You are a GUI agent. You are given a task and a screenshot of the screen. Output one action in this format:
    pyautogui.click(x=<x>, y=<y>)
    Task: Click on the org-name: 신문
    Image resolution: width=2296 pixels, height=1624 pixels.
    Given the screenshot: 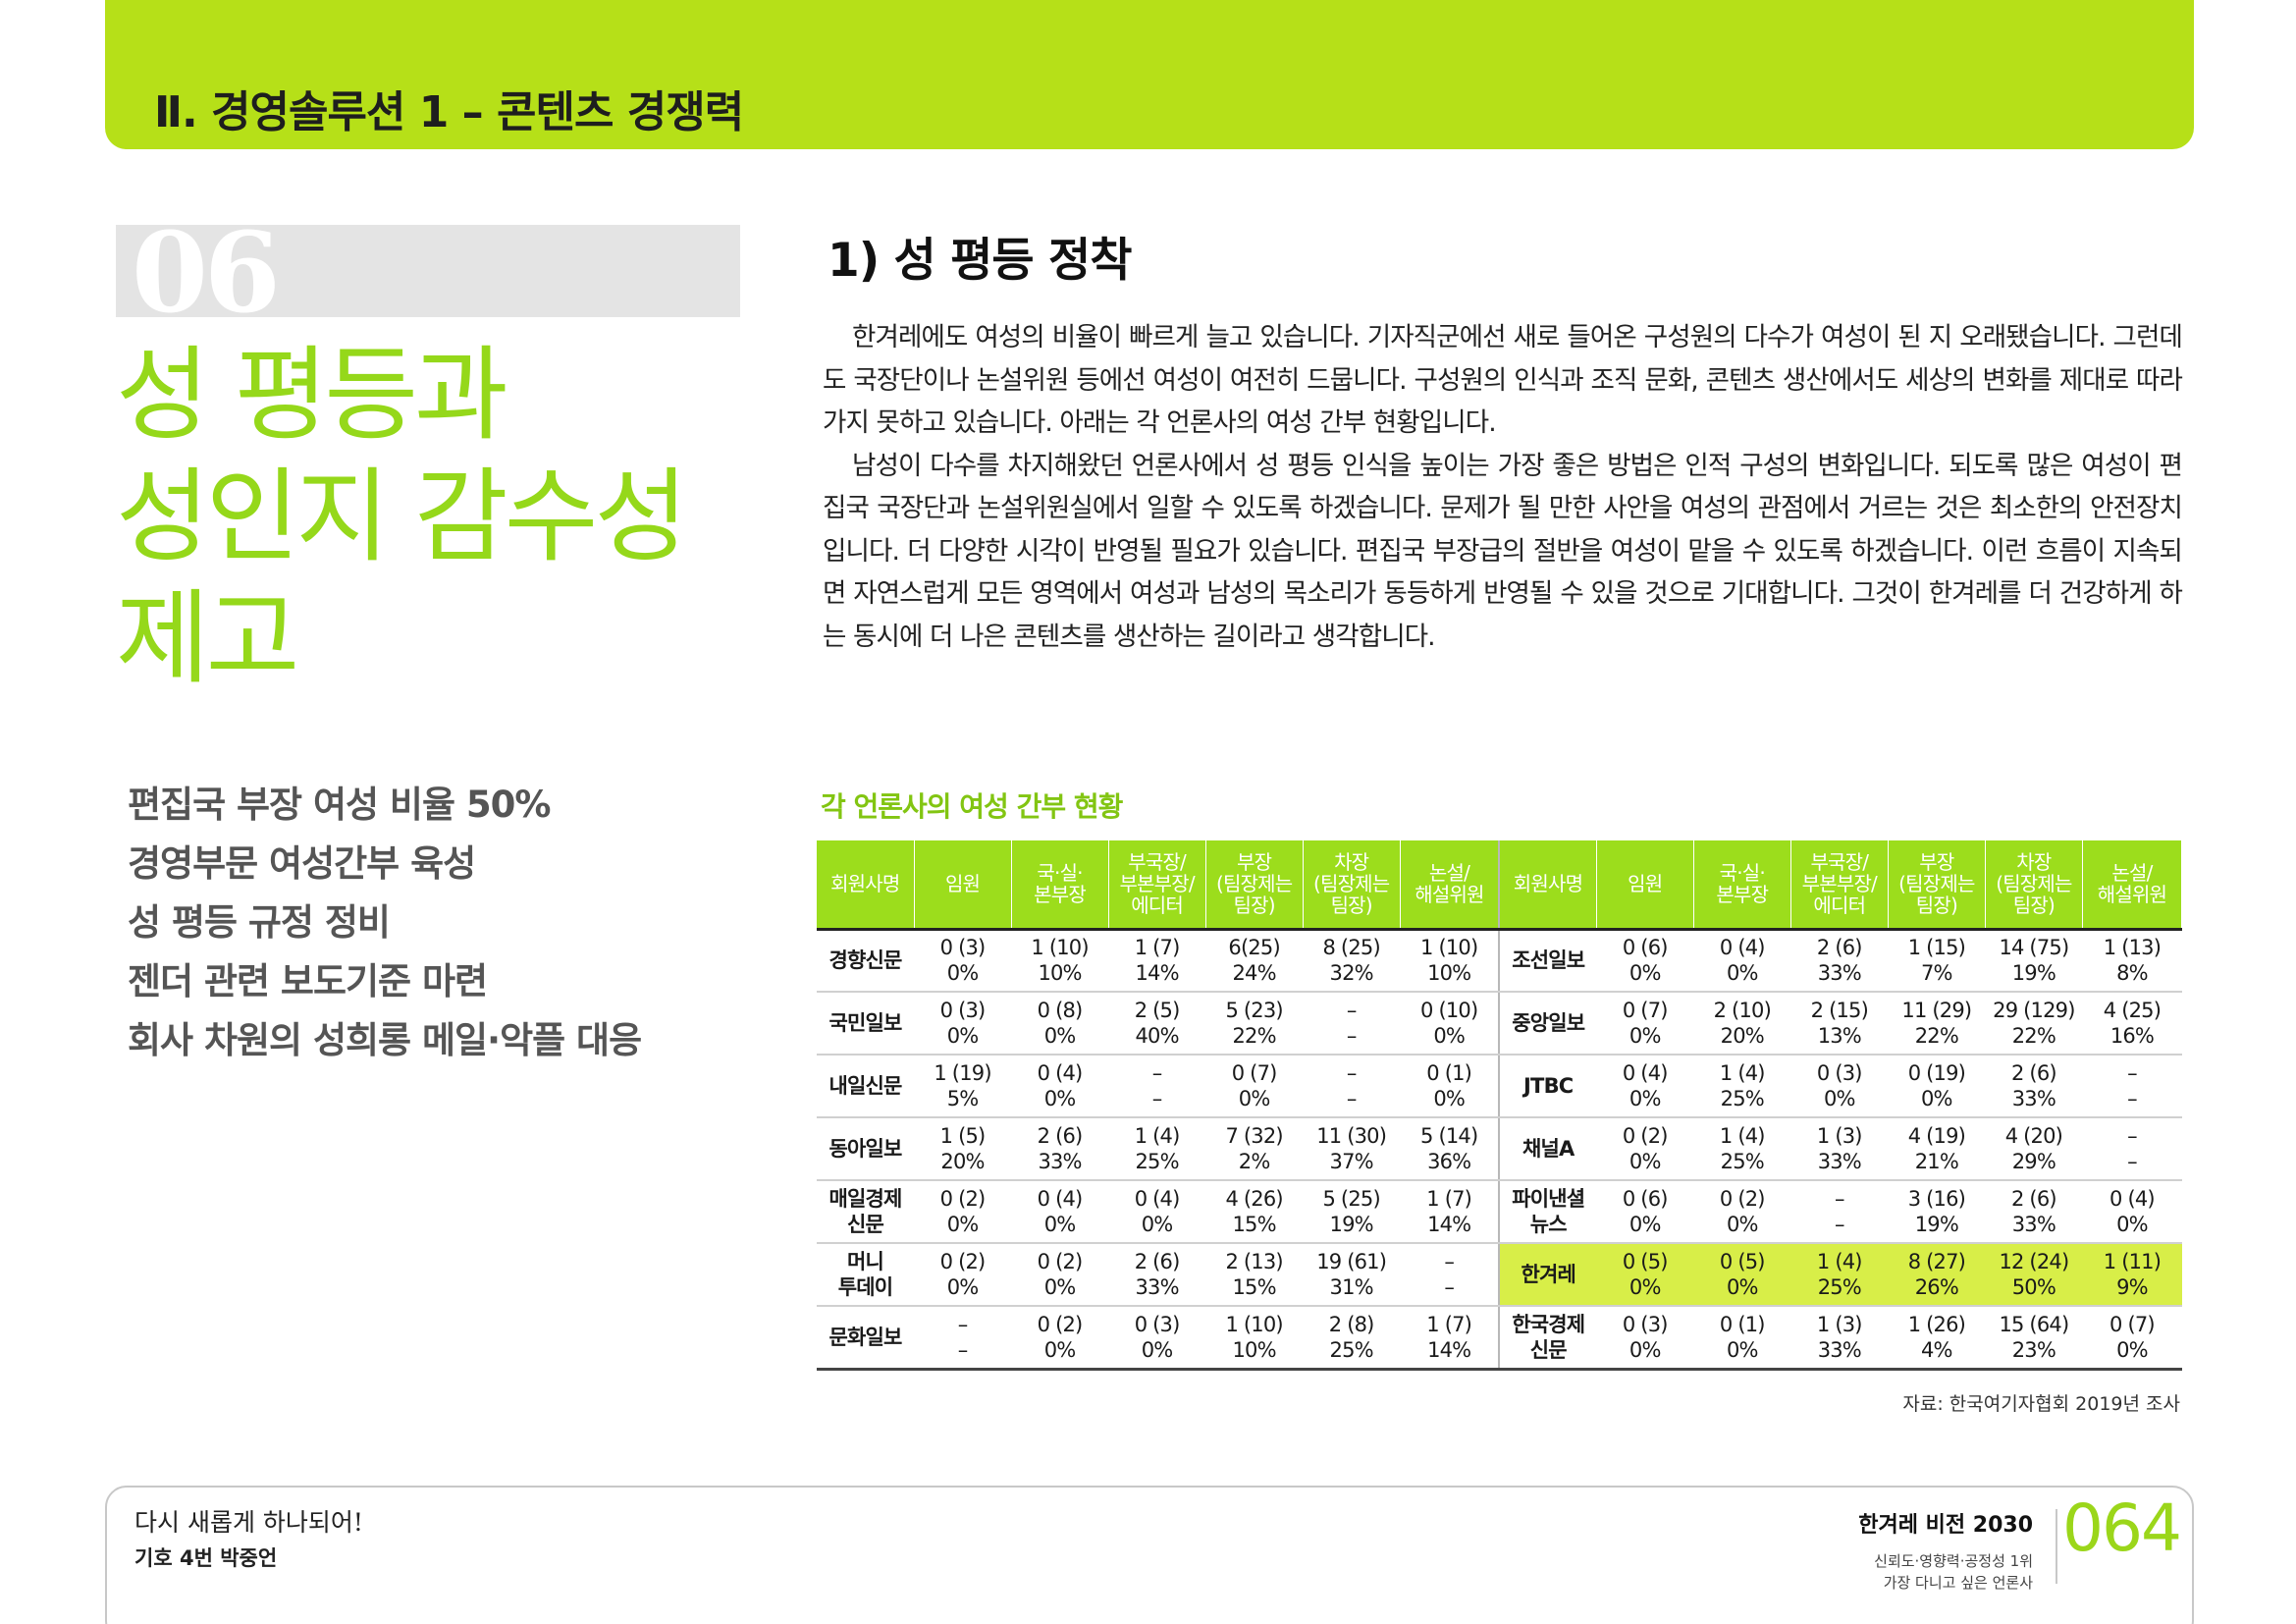 What is the action you would take?
    pyautogui.click(x=1549, y=1349)
    